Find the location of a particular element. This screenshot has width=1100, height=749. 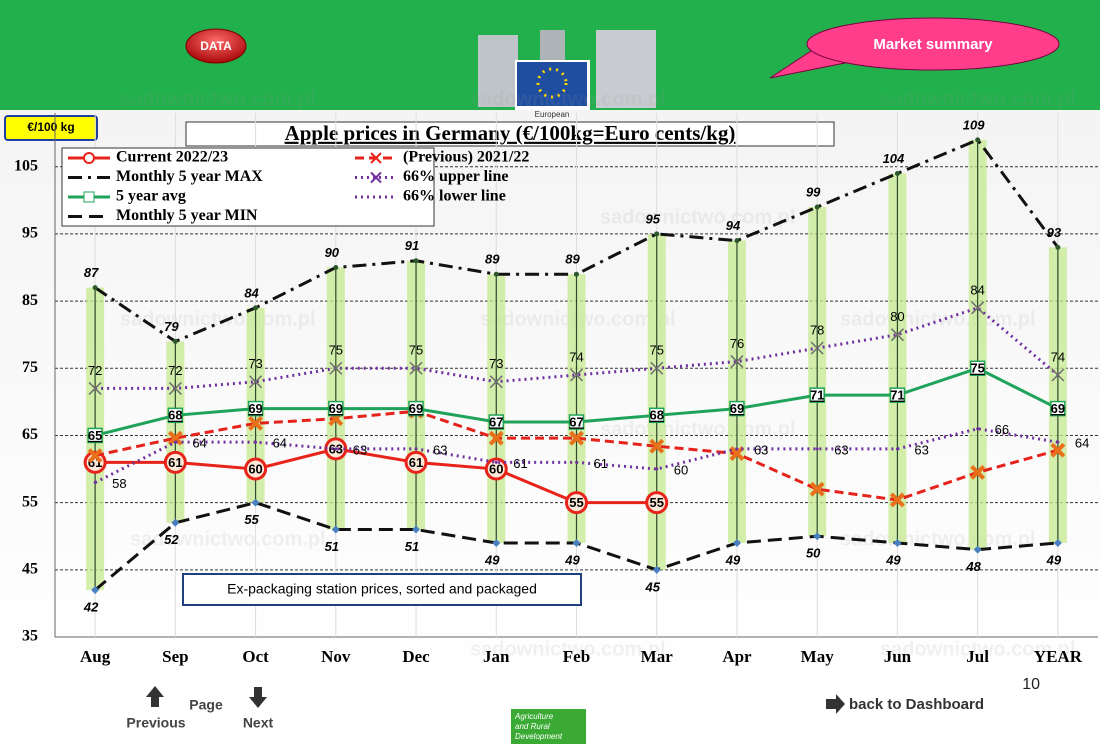

y-tick-label: 35 is located at coordinates (30, 636).